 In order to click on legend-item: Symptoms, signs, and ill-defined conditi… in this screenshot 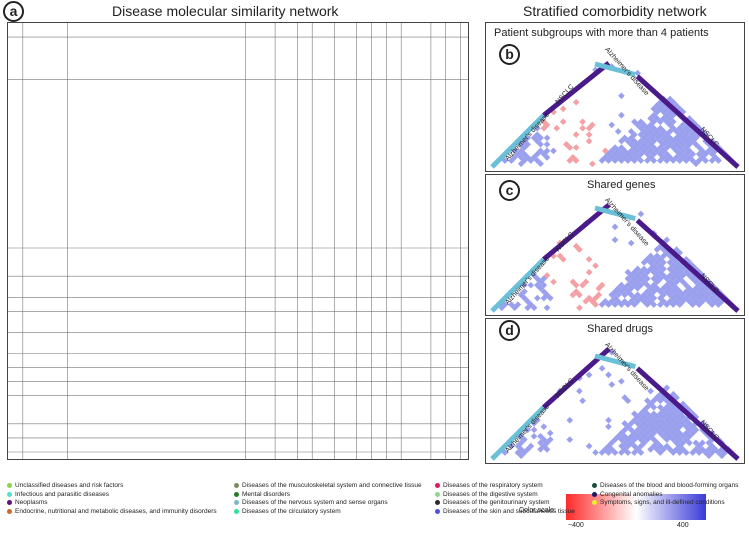, I will do `click(658, 502)`.